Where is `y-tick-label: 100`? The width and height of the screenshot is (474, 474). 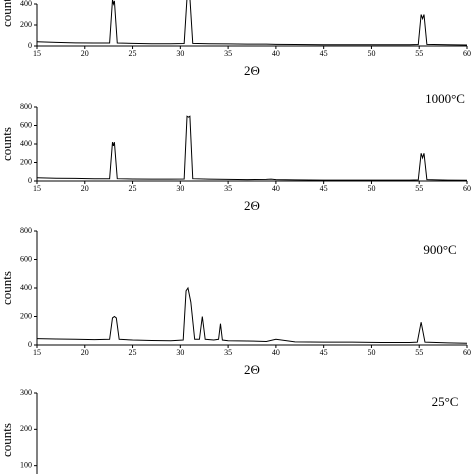 y-tick-label: 100 is located at coordinates (26, 464).